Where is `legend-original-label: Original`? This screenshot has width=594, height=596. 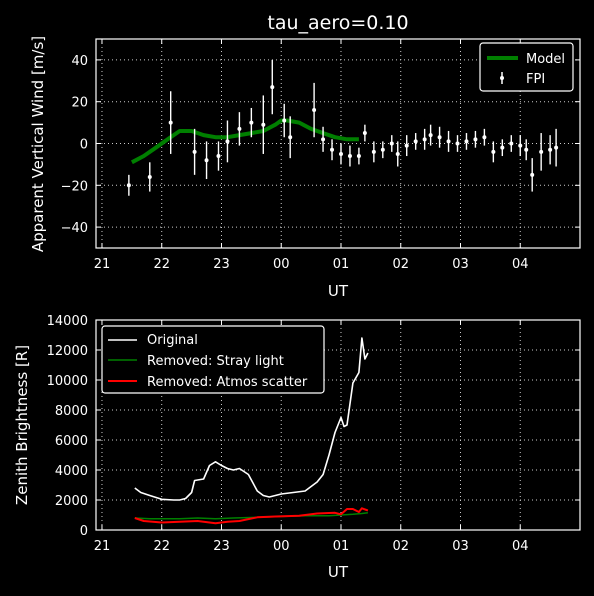
legend-original-label: Original is located at coordinates (172, 340).